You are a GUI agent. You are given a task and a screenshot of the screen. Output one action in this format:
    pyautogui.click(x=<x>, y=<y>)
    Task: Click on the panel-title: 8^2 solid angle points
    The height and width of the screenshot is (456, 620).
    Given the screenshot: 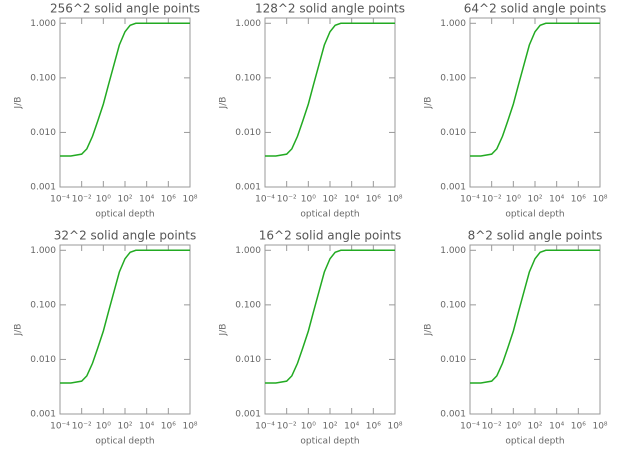 What is the action you would take?
    pyautogui.click(x=535, y=236)
    